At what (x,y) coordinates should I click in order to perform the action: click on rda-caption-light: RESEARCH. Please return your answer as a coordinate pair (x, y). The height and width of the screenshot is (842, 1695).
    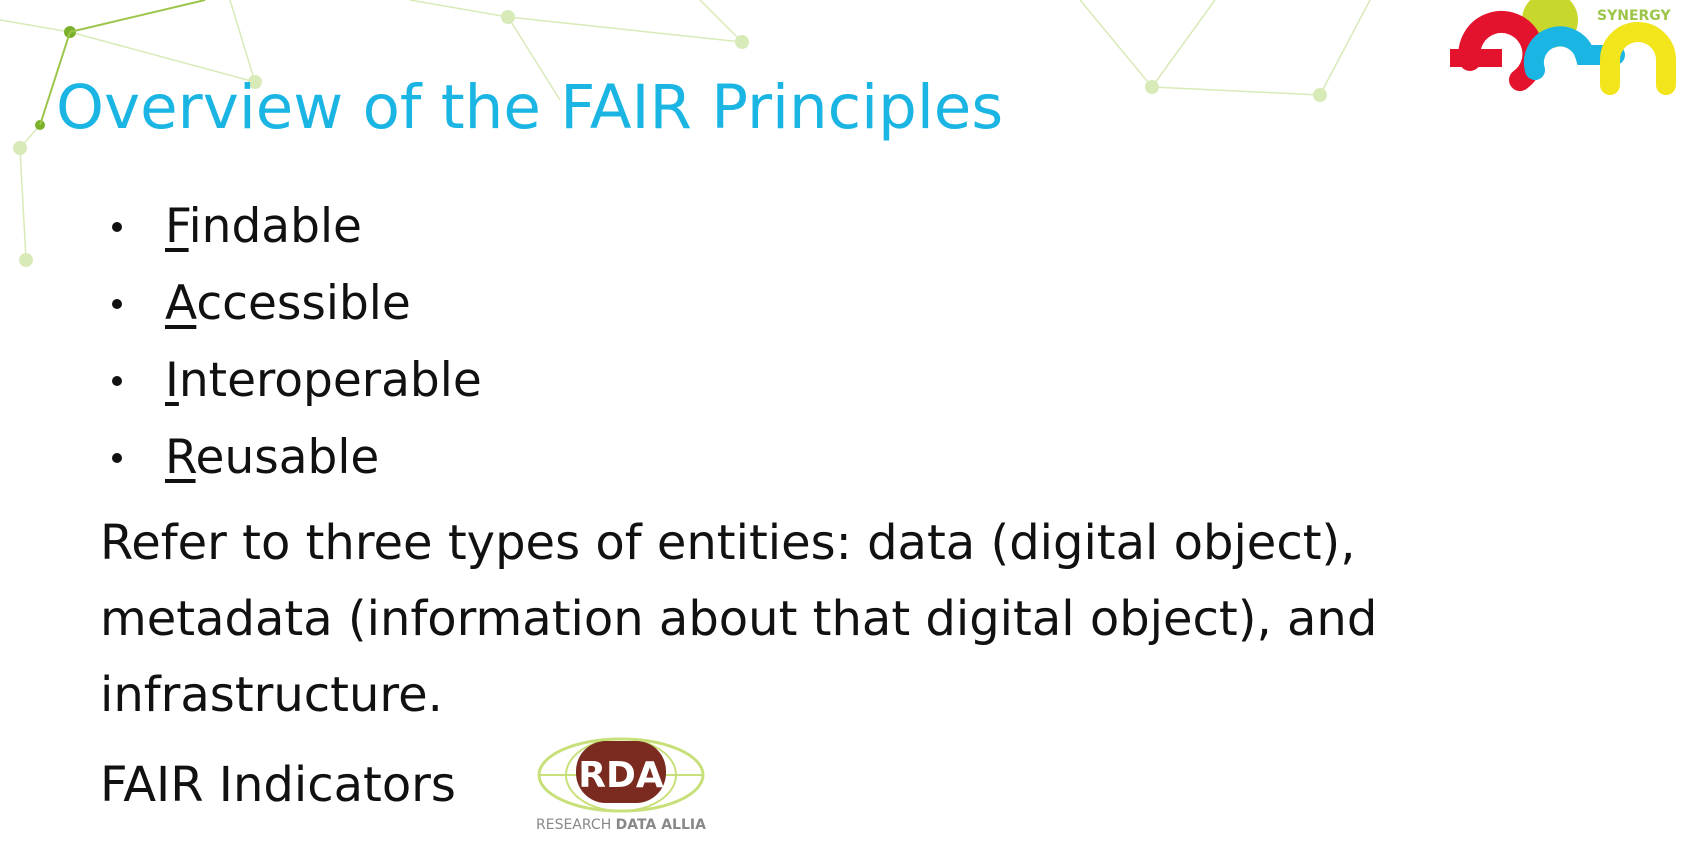
    Looking at the image, I should click on (573, 825).